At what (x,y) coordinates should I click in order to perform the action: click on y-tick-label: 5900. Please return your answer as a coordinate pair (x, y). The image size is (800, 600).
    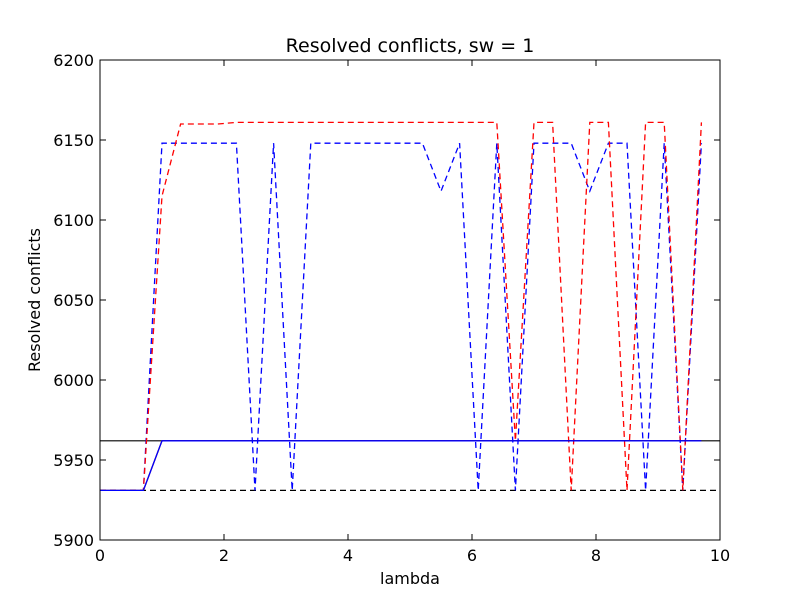
    Looking at the image, I should click on (73, 540).